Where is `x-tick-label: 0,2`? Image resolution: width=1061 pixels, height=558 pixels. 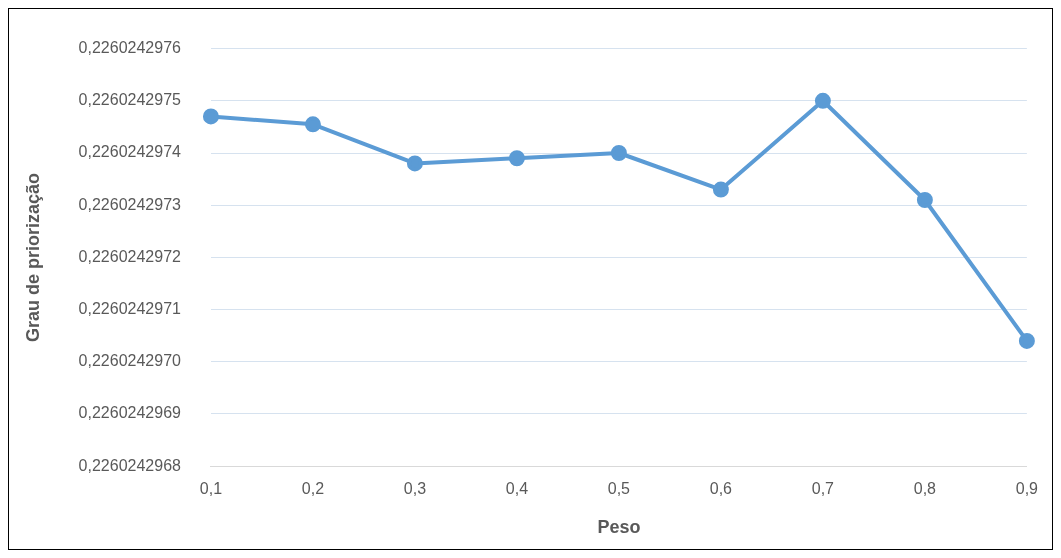 x-tick-label: 0,2 is located at coordinates (313, 489).